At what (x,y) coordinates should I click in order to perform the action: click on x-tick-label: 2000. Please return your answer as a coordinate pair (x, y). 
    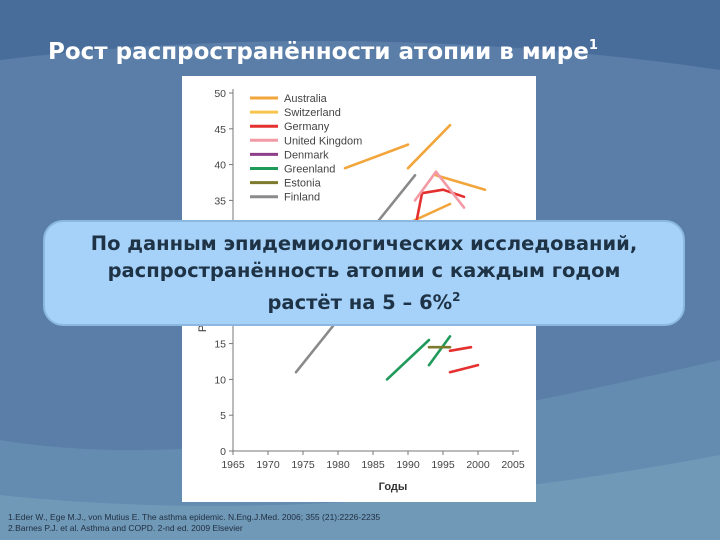
    Looking at the image, I should click on (478, 465).